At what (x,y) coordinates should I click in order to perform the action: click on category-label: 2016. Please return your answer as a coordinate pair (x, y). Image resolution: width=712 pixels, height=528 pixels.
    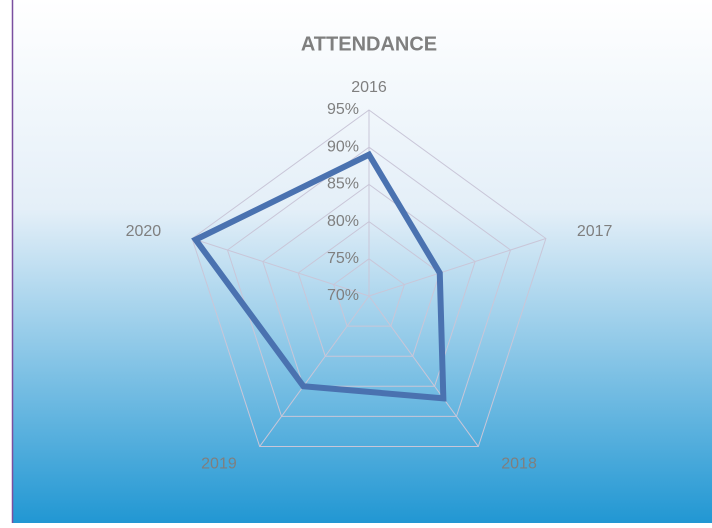
    Looking at the image, I should click on (369, 87).